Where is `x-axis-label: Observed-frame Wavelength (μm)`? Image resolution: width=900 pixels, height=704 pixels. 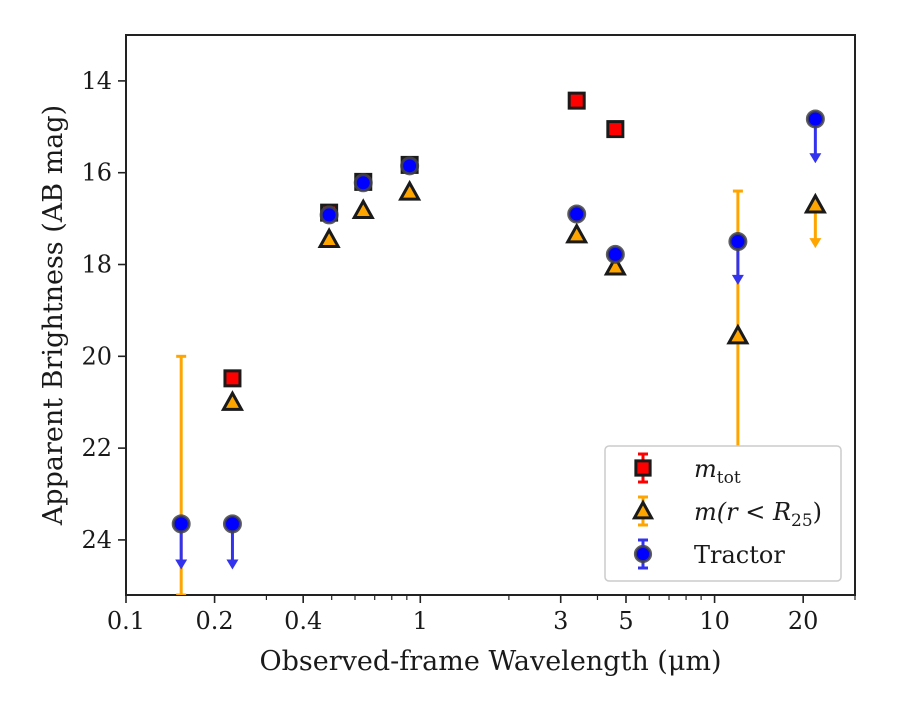 x-axis-label: Observed-frame Wavelength (μm) is located at coordinates (490, 661).